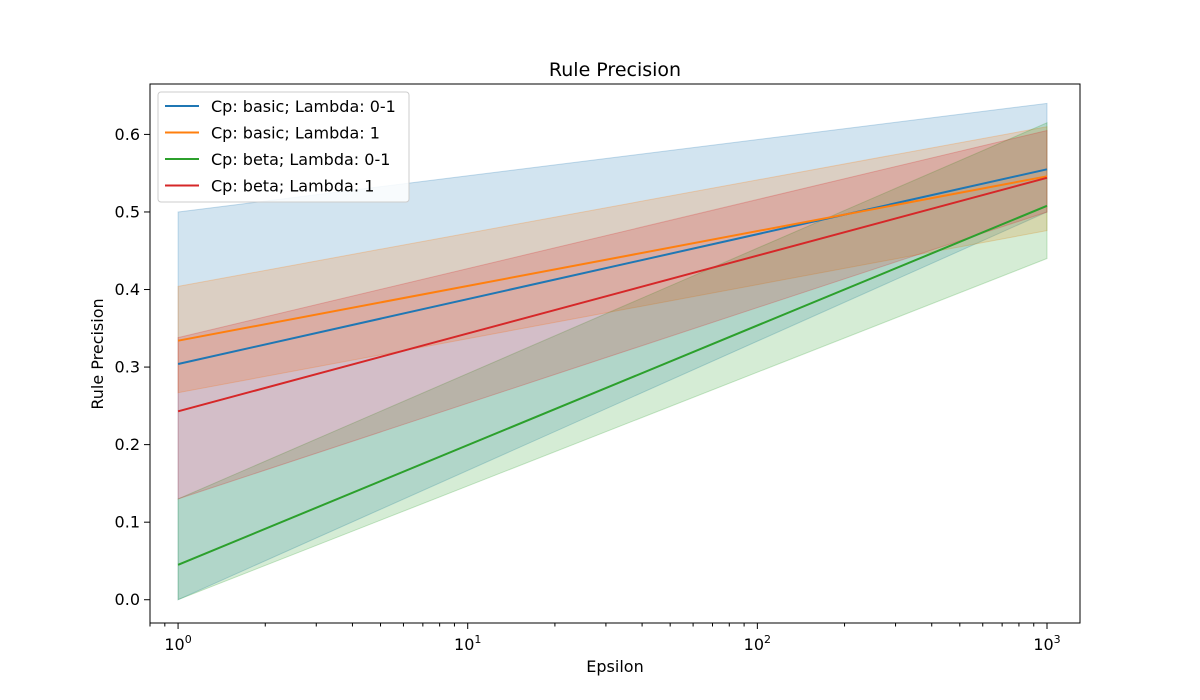 The image size is (1200, 700). I want to click on chart-title: Rule Precision, so click(615, 70).